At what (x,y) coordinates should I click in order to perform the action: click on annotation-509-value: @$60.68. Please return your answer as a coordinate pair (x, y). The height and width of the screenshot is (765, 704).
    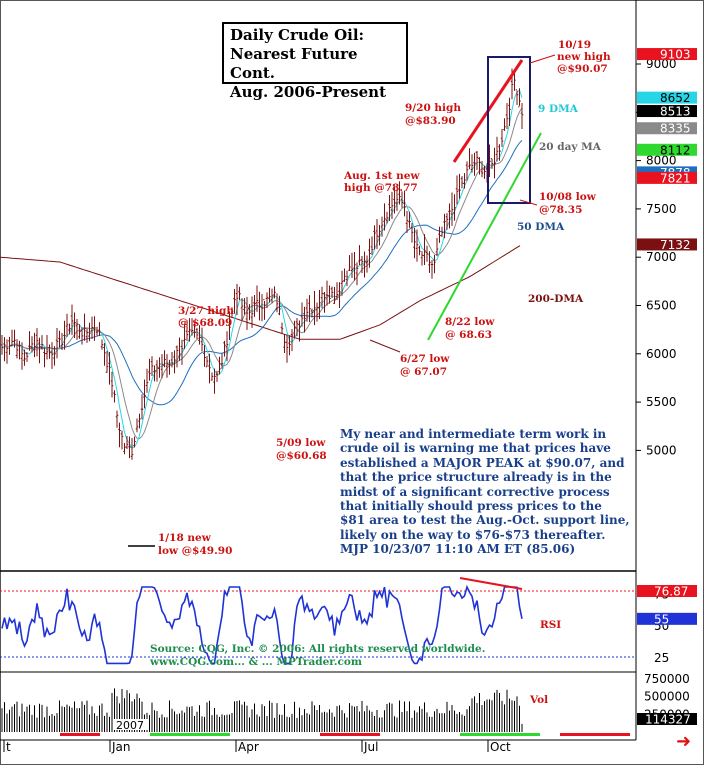
    Looking at the image, I should click on (301, 456).